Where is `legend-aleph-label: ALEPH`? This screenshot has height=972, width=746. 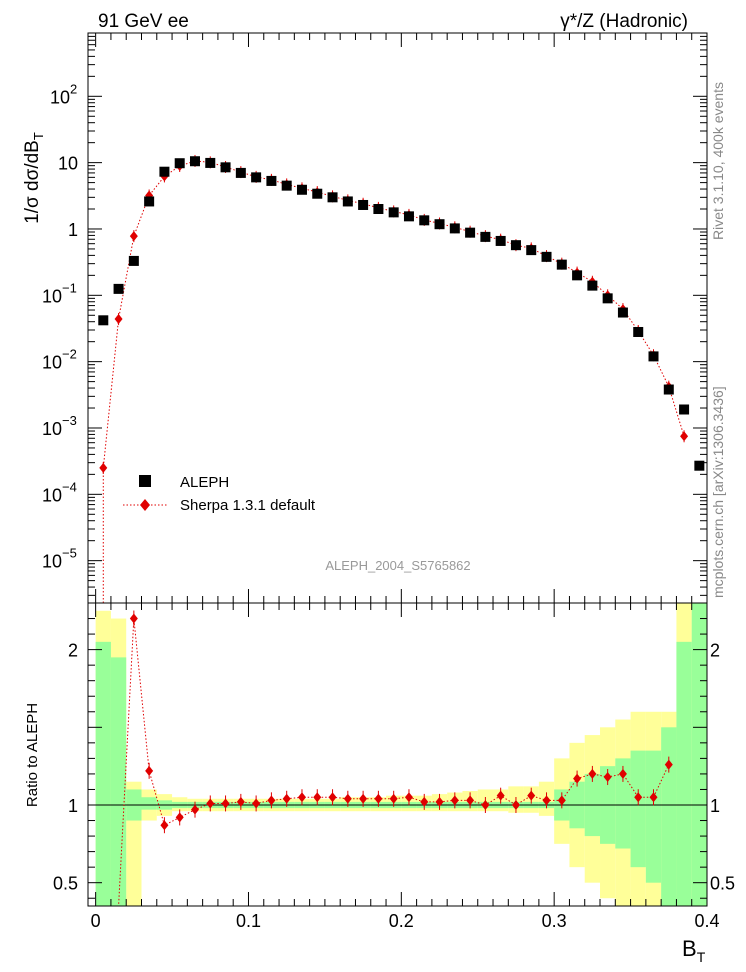
legend-aleph-label: ALEPH is located at coordinates (204, 482).